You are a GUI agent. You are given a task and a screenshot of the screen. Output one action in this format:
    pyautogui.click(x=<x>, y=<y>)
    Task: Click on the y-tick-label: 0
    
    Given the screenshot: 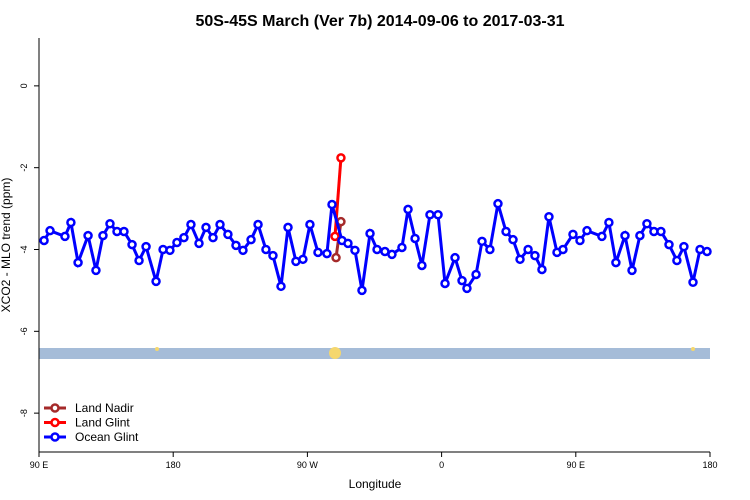 What is the action you would take?
    pyautogui.click(x=24, y=85)
    